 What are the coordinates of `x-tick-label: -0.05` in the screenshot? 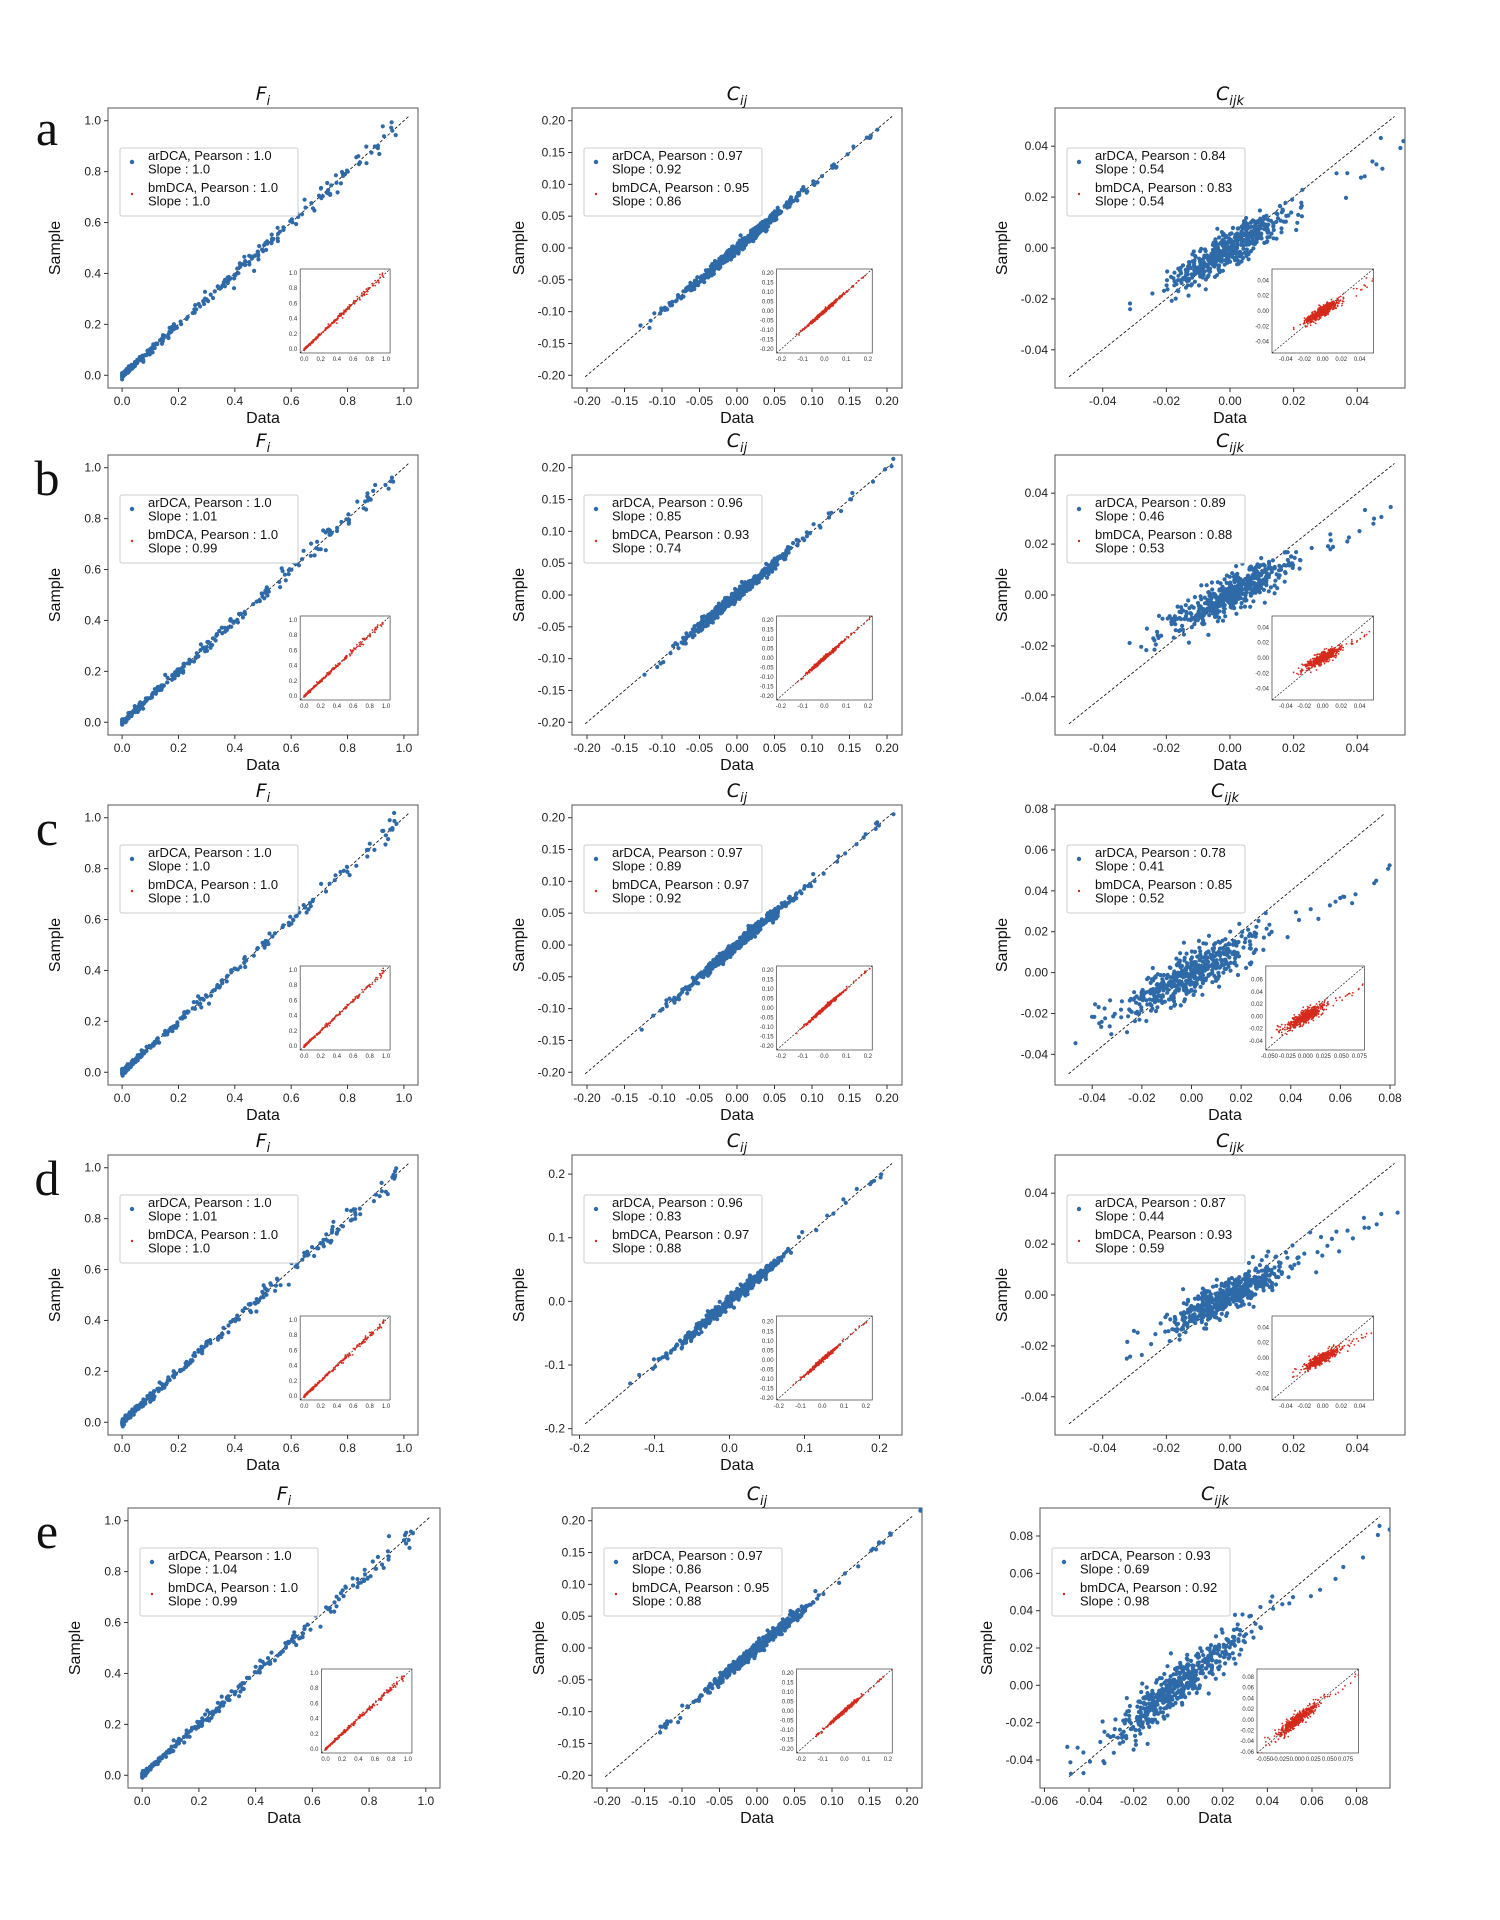 It's located at (700, 748).